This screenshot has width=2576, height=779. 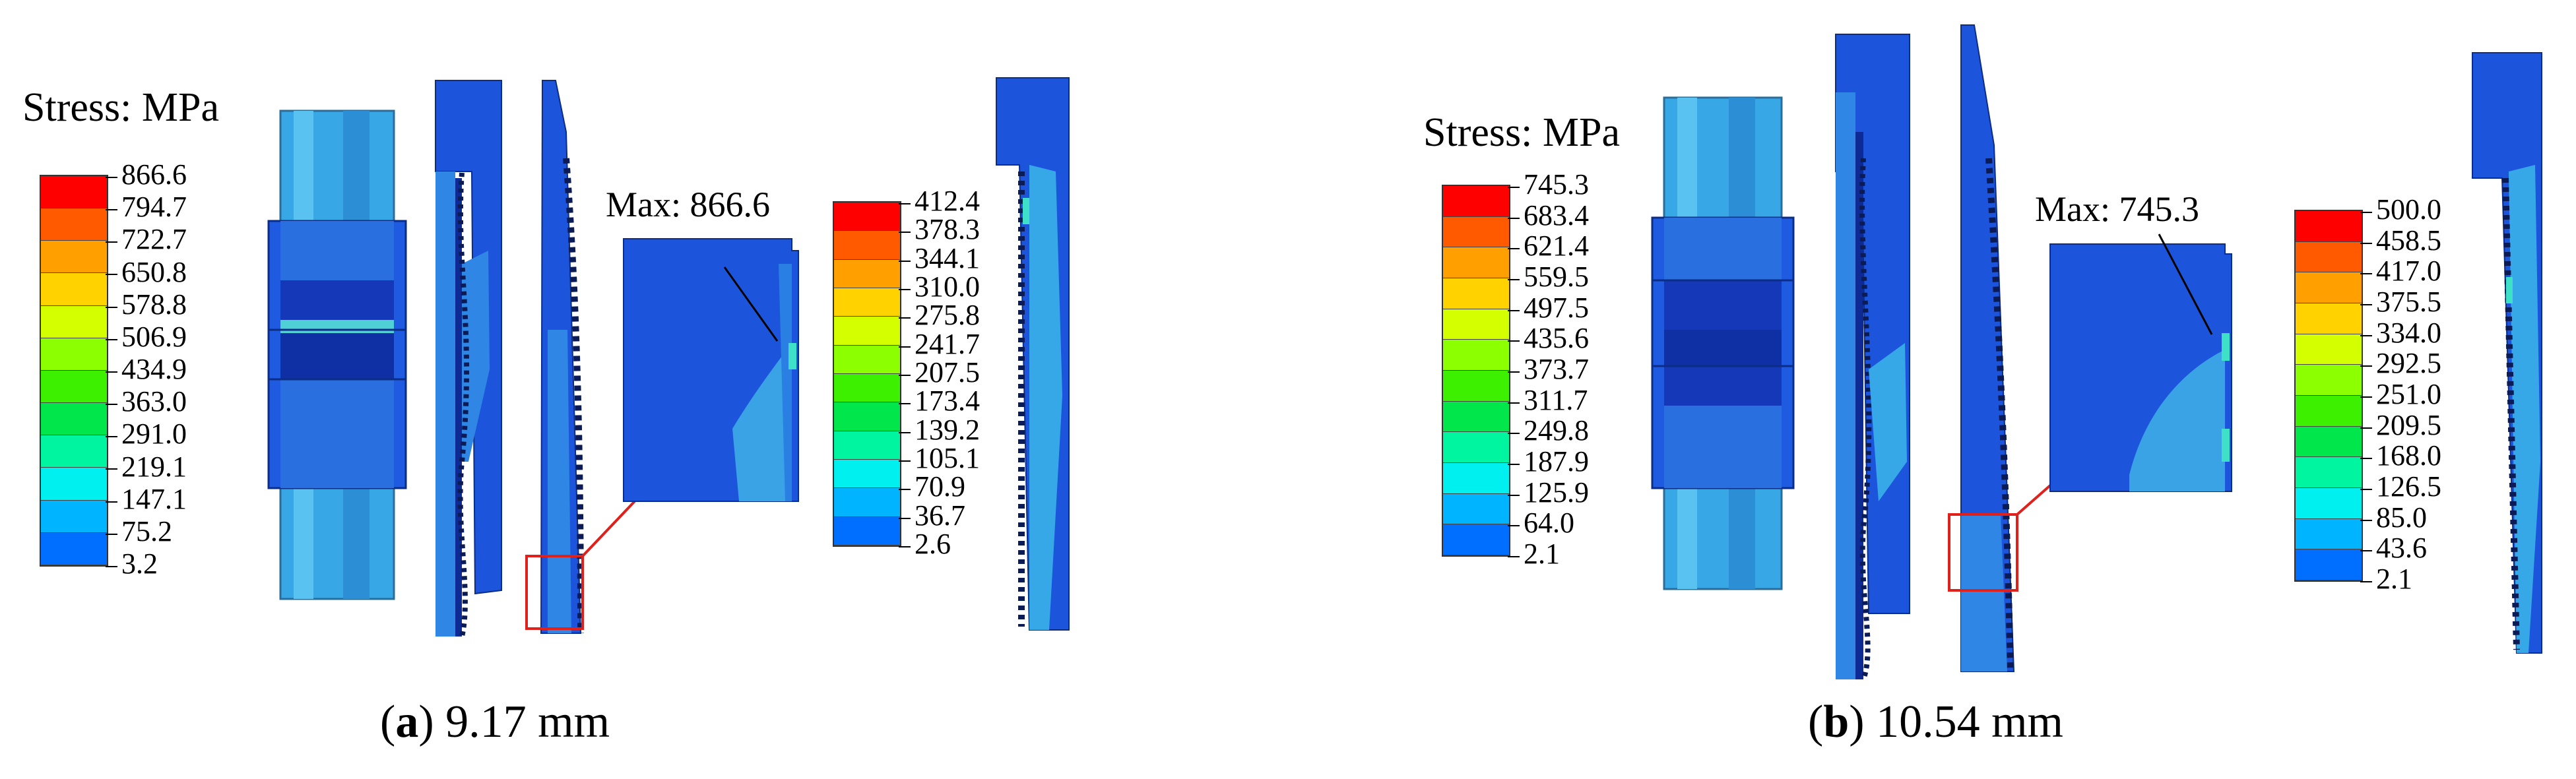 What do you see at coordinates (2400, 455) in the screenshot?
I see `legend-tick-label: 168.0` at bounding box center [2400, 455].